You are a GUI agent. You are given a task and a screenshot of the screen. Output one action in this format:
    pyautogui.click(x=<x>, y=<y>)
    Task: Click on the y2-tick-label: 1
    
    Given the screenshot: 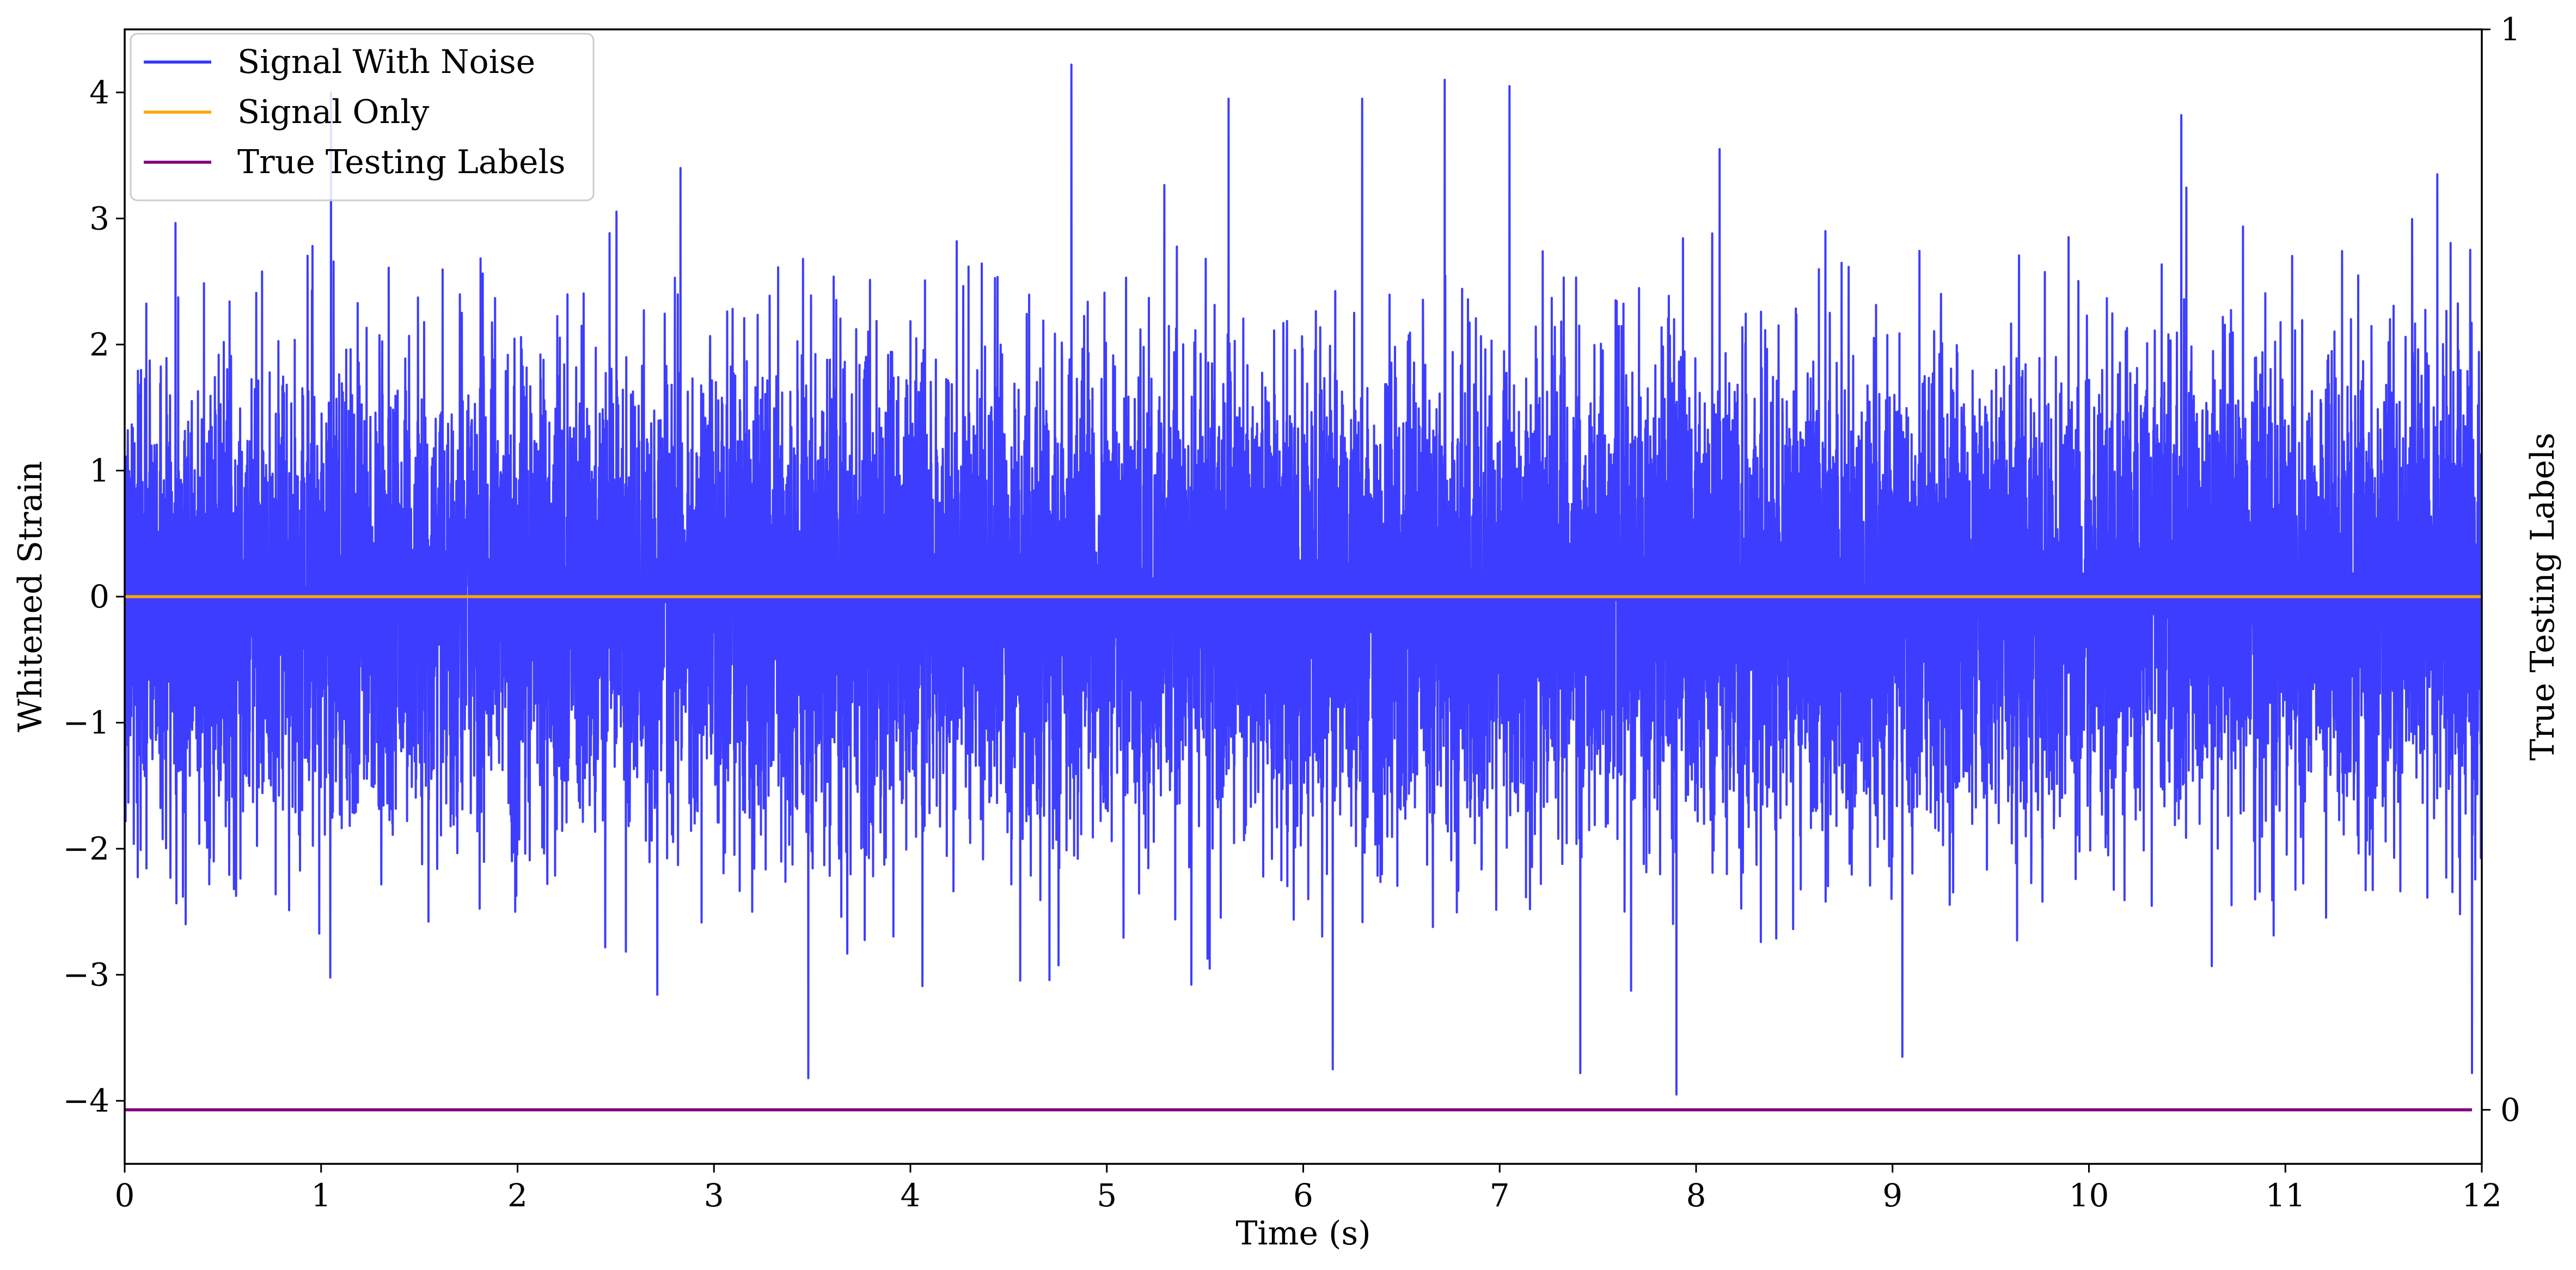 What is the action you would take?
    pyautogui.click(x=2510, y=29)
    